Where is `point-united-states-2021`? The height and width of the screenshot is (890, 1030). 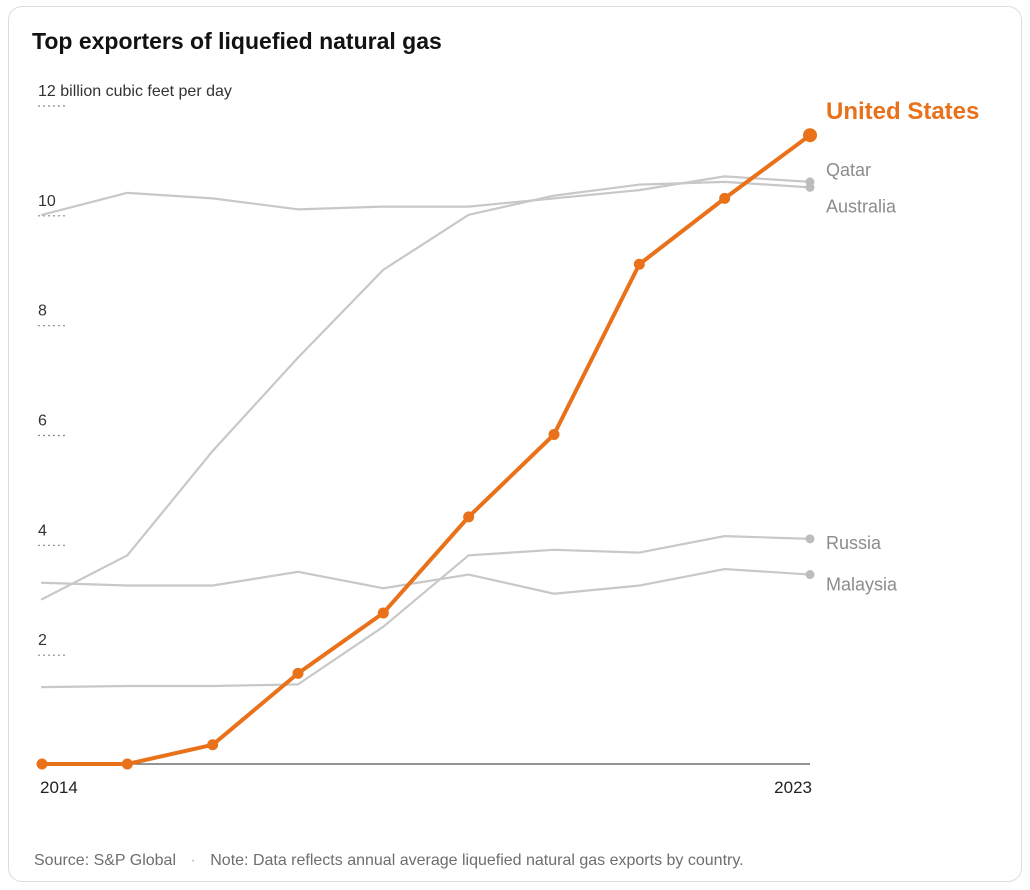 point-united-states-2021 is located at coordinates (639, 264).